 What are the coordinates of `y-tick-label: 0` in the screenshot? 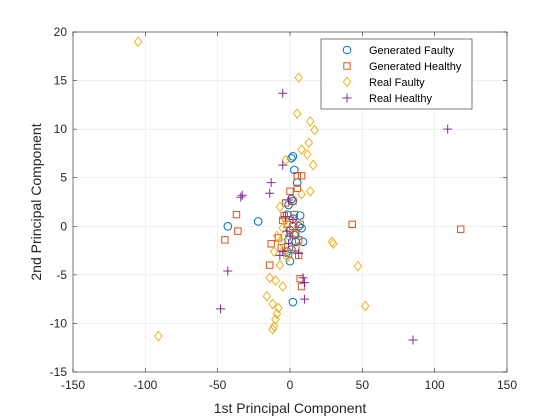 It's located at (63, 226).